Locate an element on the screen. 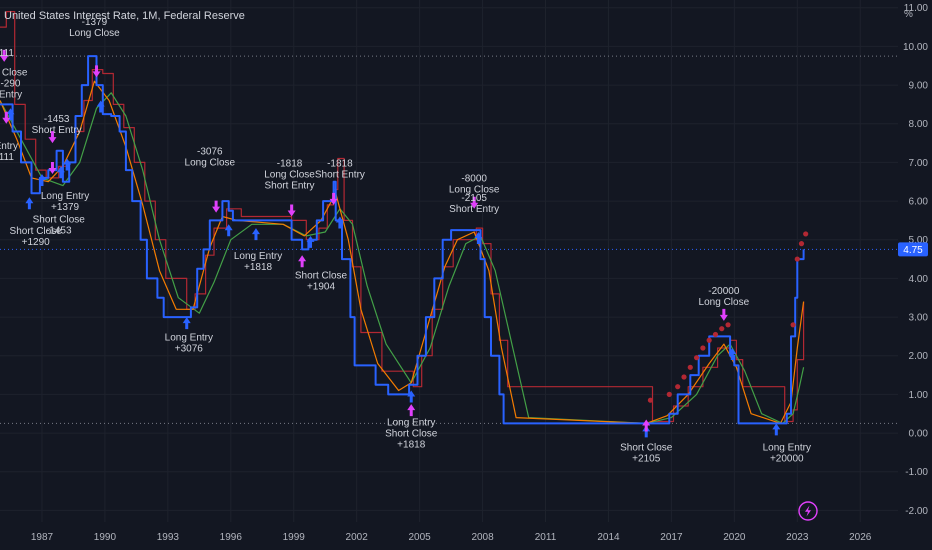 Image resolution: width=932 pixels, height=550 pixels. y-tick-label: -1.00 is located at coordinates (916, 472).